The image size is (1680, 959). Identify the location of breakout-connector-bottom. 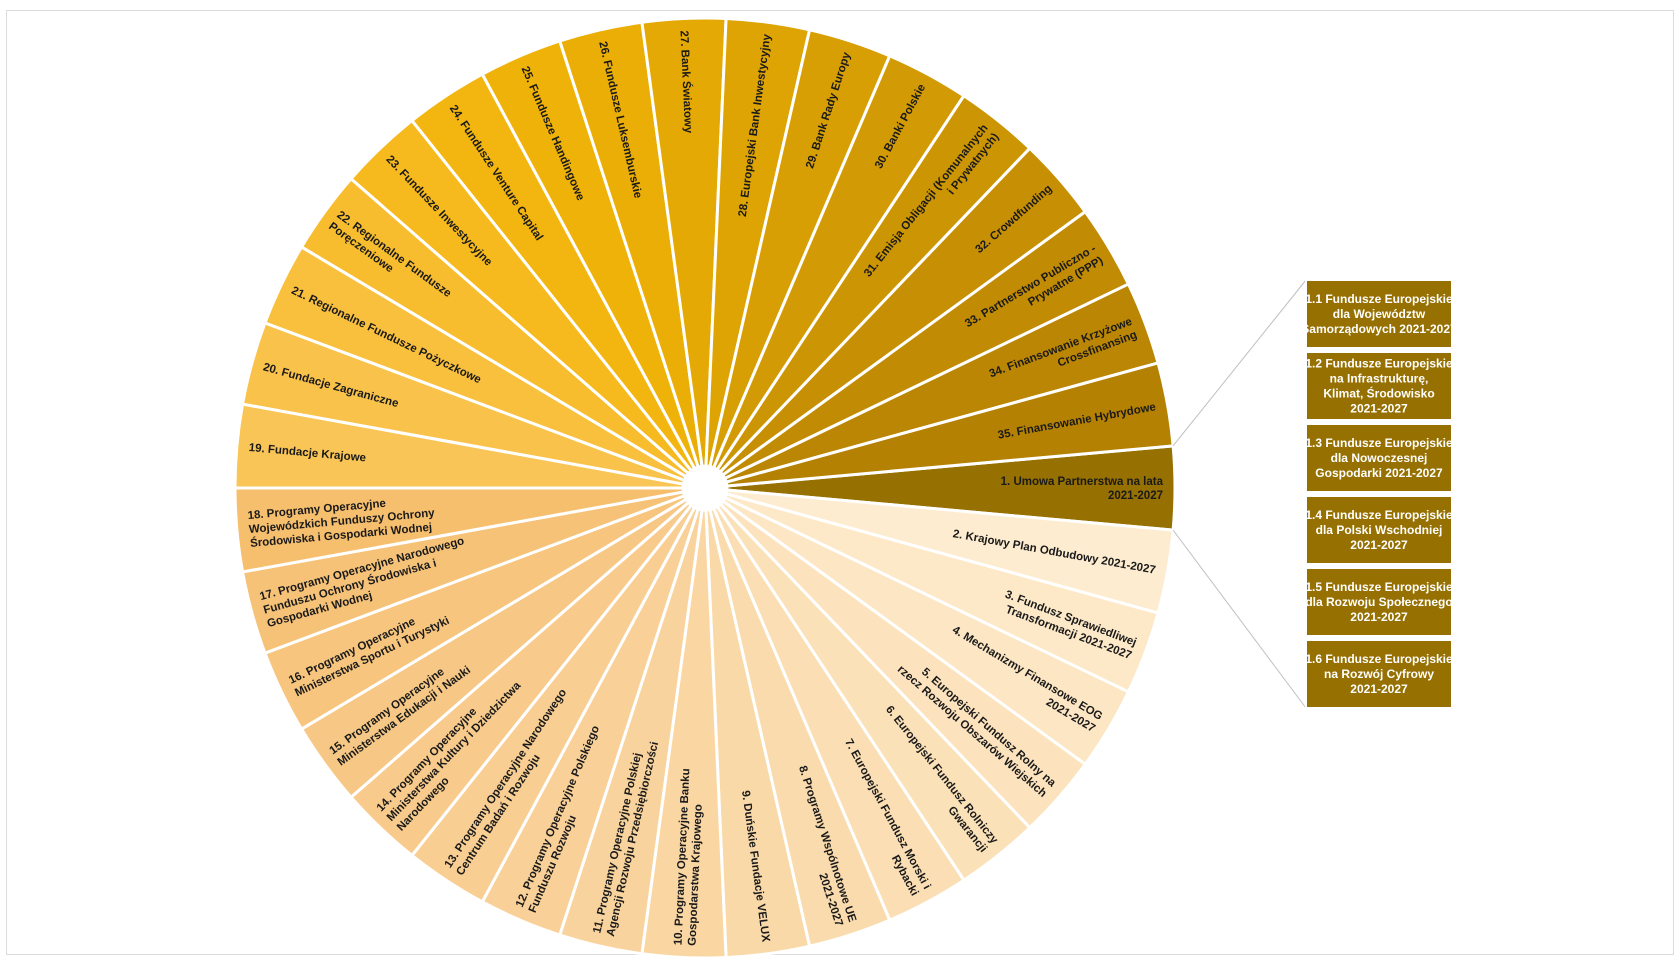
(1239, 619).